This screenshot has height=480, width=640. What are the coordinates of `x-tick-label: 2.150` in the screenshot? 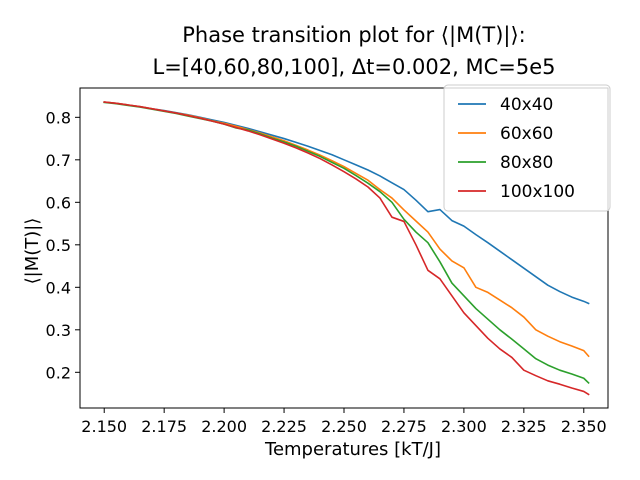 It's located at (104, 426).